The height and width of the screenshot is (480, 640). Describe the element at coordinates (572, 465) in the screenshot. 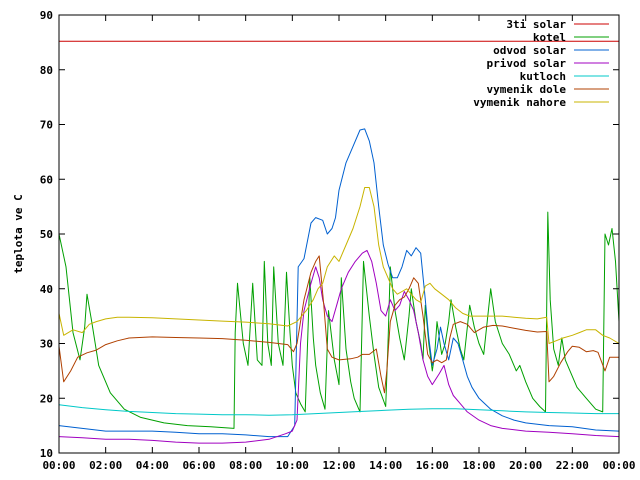

I see `x-tick-label: 22:00` at that location.